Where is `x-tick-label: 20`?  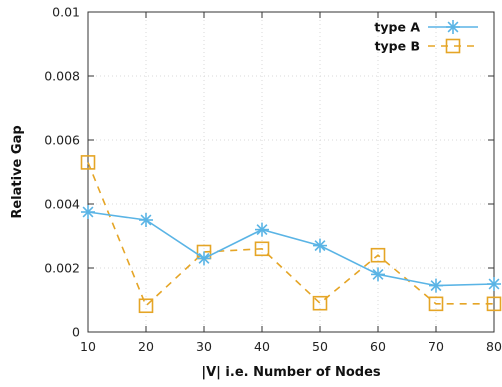 x-tick-label: 20 is located at coordinates (146, 346).